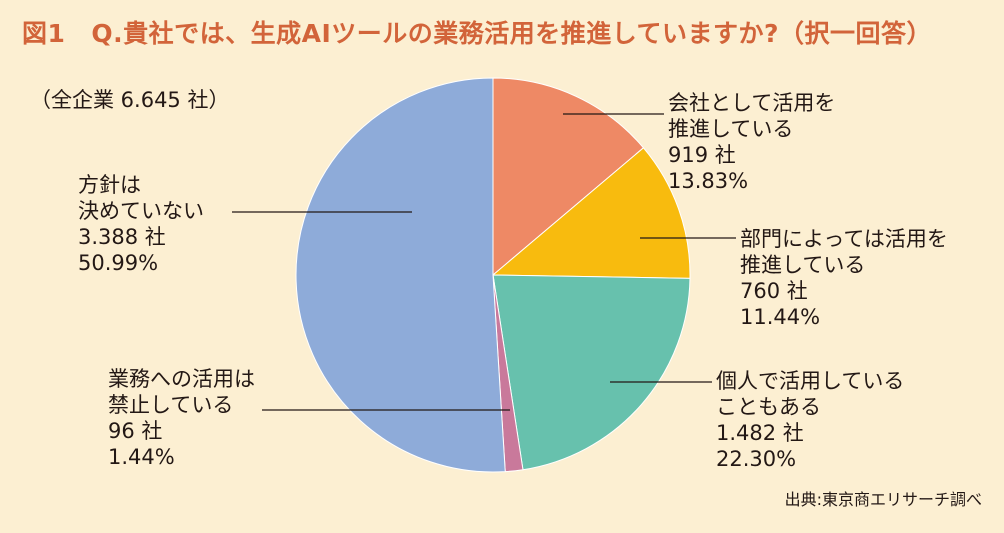 The image size is (1004, 533). I want to click on label-individual-use-line1: 個人で活用している, so click(810, 381).